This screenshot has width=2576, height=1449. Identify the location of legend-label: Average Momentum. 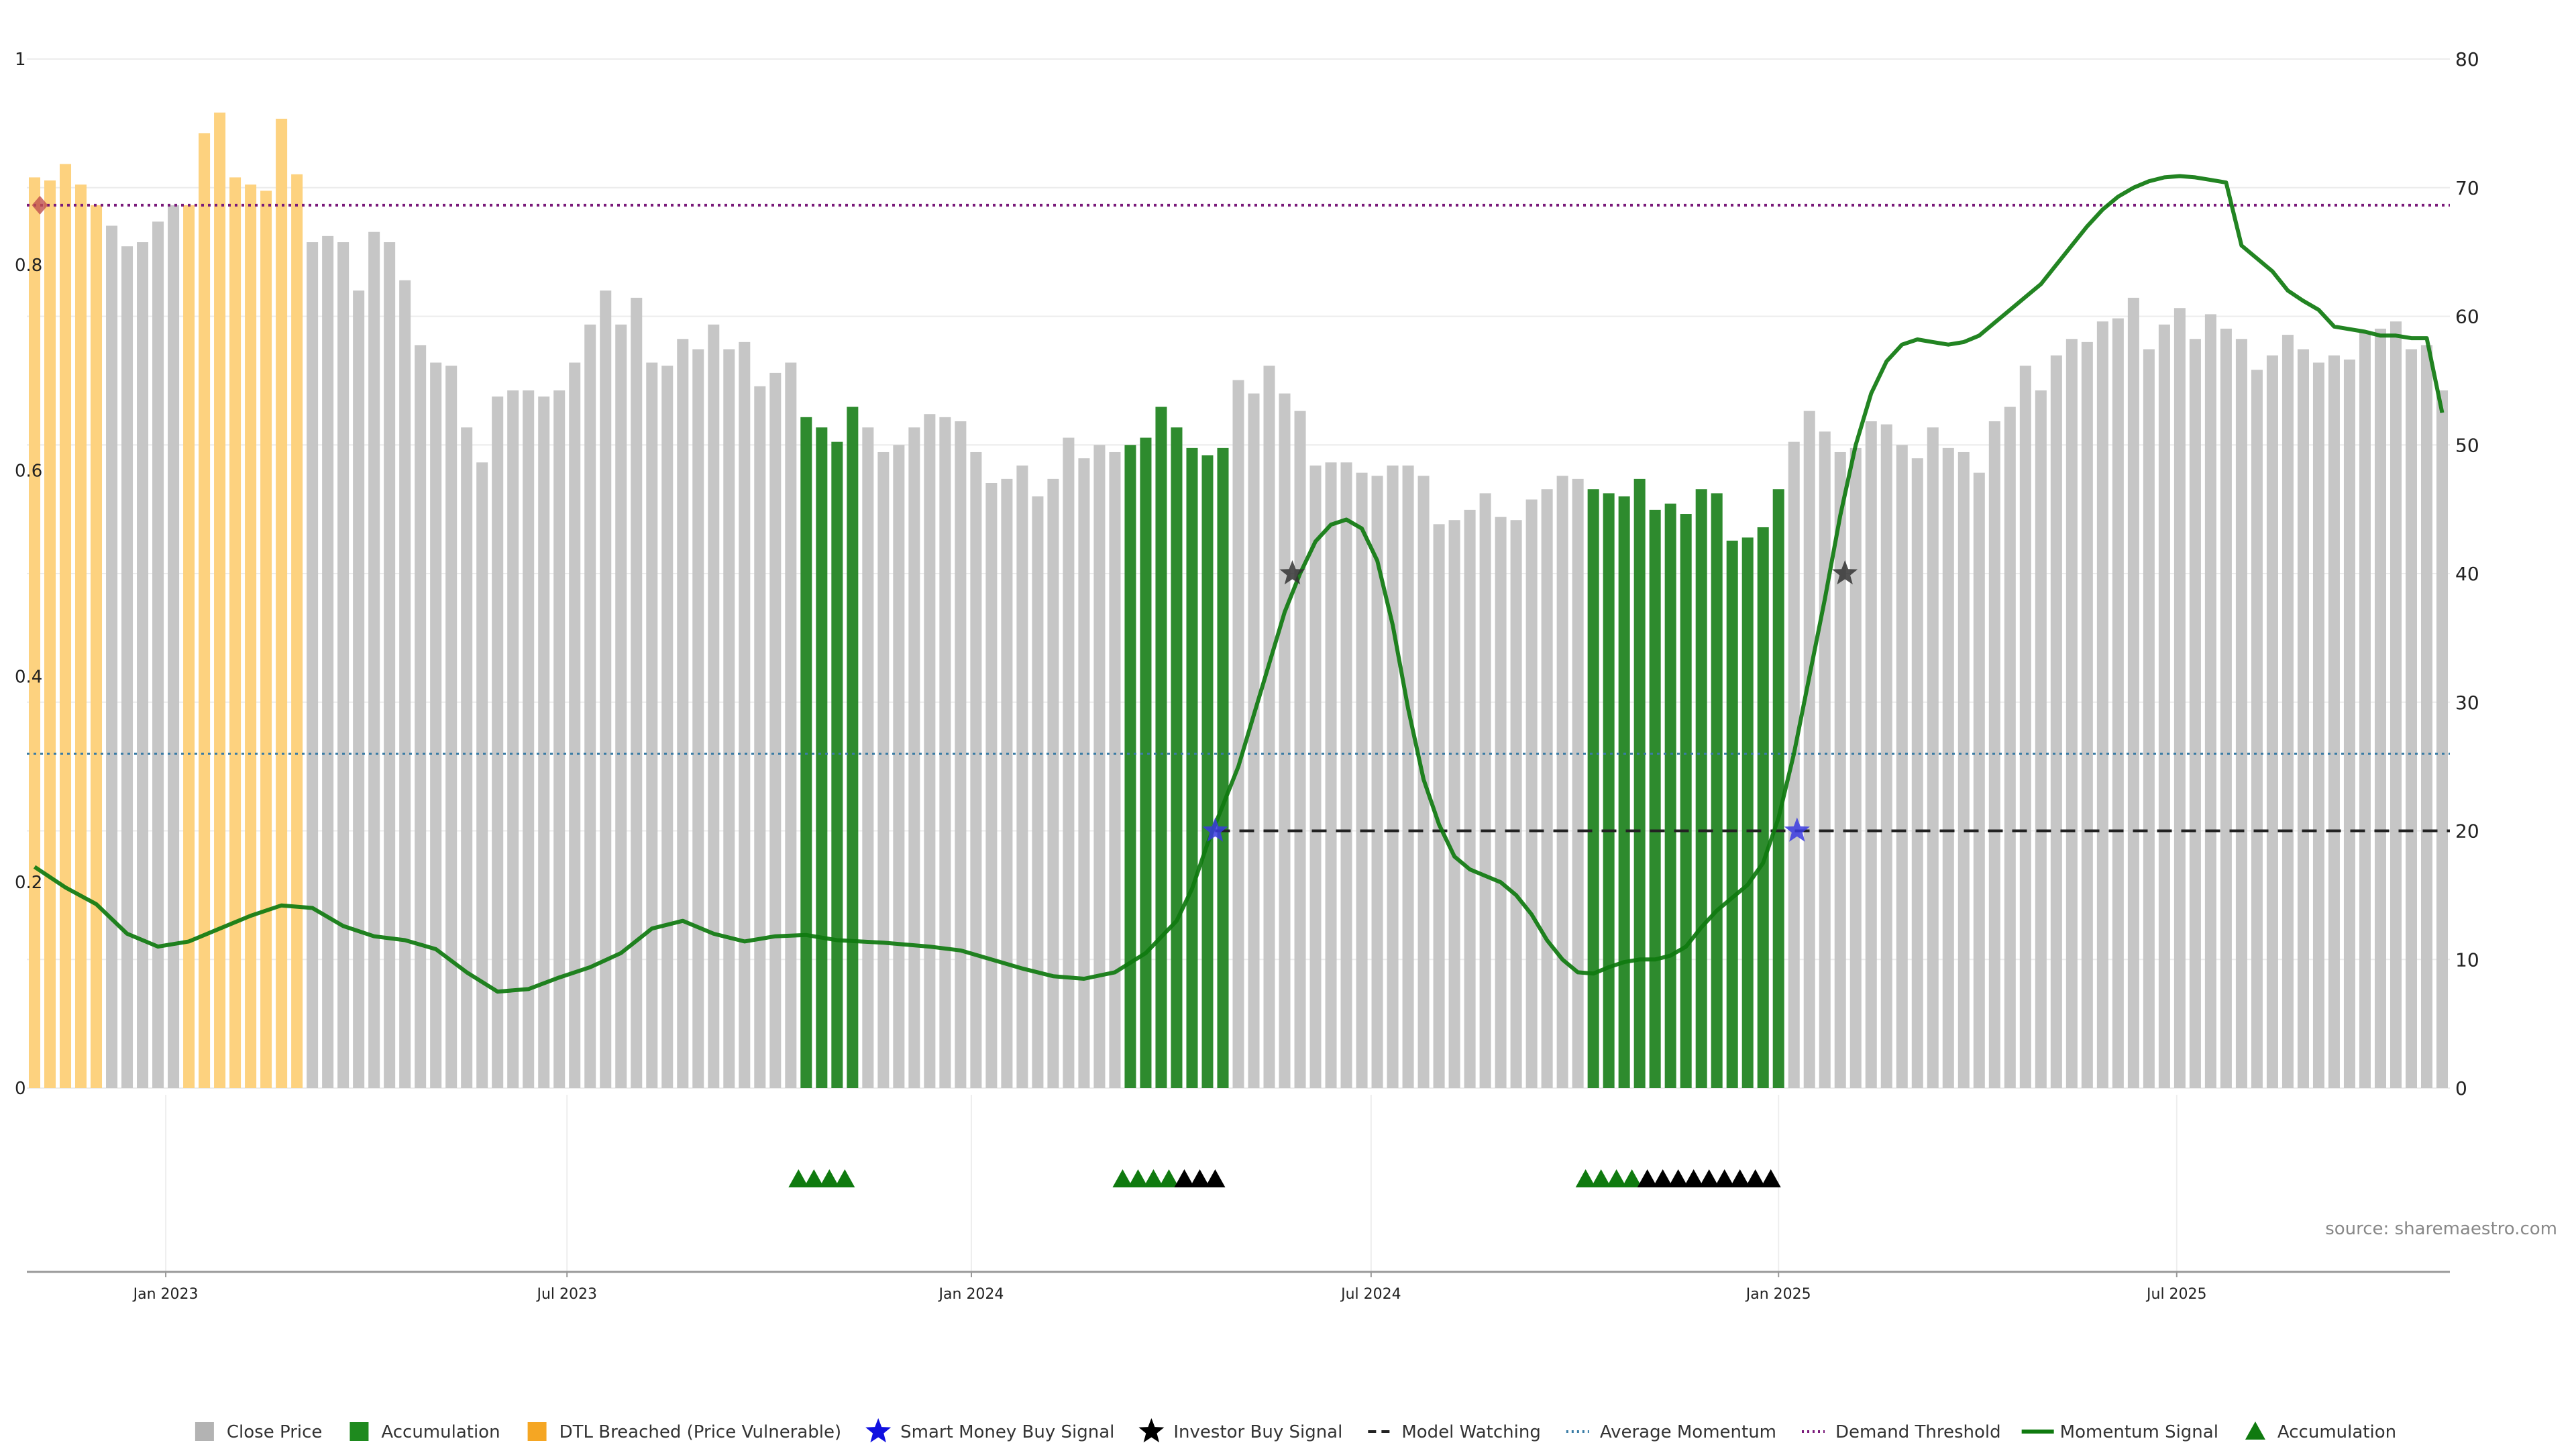
(1688, 1432).